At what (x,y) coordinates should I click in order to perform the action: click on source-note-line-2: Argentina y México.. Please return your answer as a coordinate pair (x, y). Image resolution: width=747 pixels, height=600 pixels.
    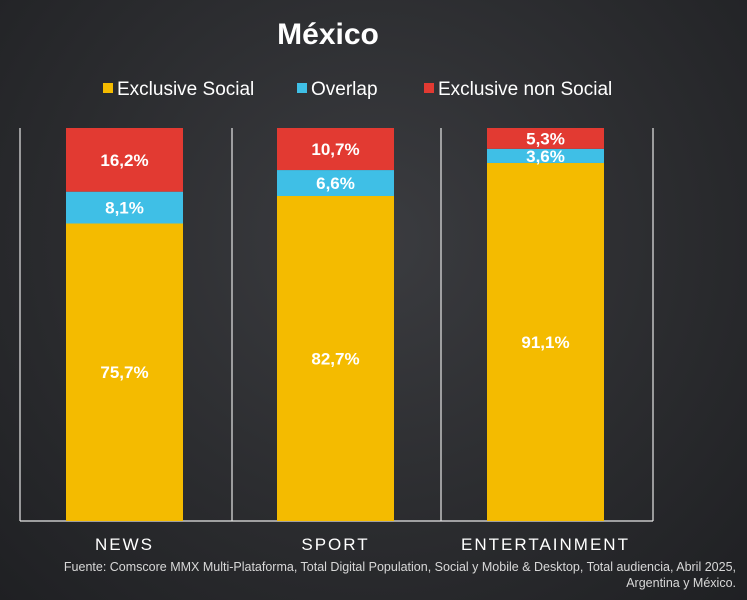
    Looking at the image, I should click on (681, 583).